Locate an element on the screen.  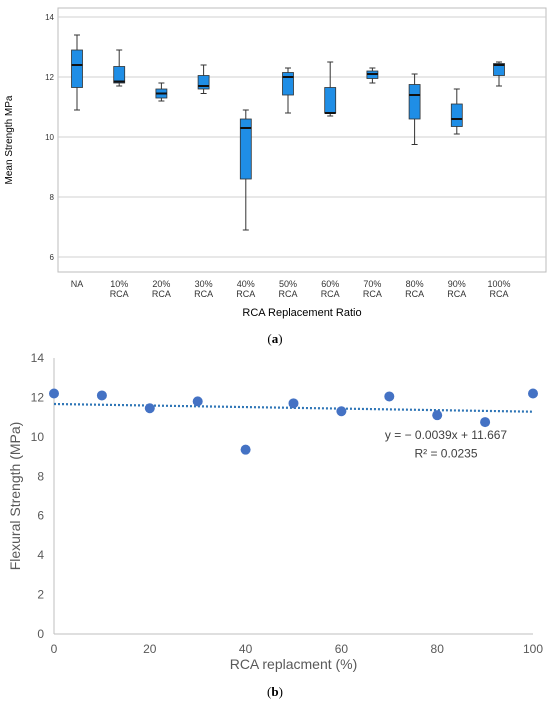
y-tick-label: 2 is located at coordinates (40, 595).